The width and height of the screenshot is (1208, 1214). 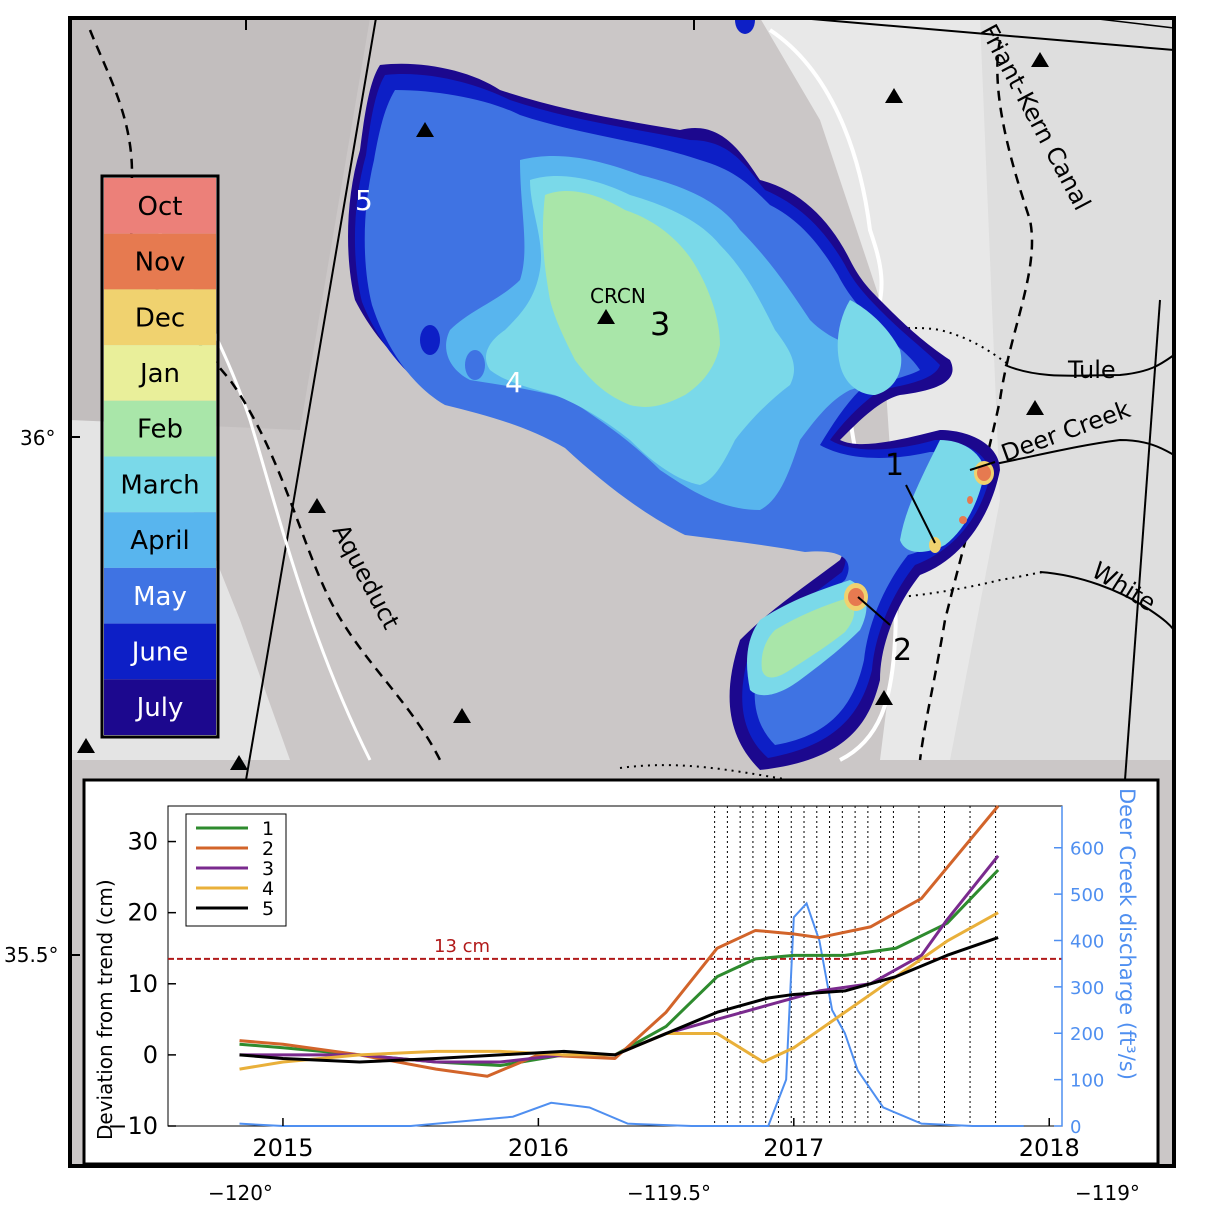 What do you see at coordinates (31, 955) in the screenshot?
I see `lat-label-35-5: 35.5°` at bounding box center [31, 955].